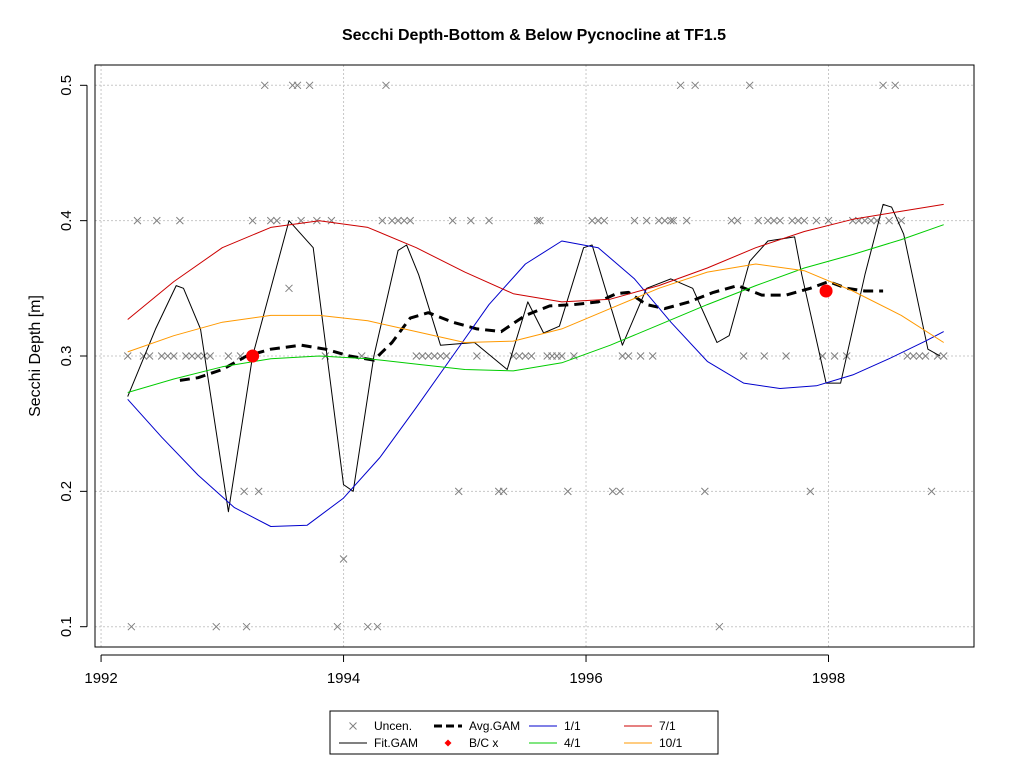 The image size is (1024, 768). Describe the element at coordinates (471, 743) in the screenshot. I see `legend-item-b-c-x: B/C x` at that location.